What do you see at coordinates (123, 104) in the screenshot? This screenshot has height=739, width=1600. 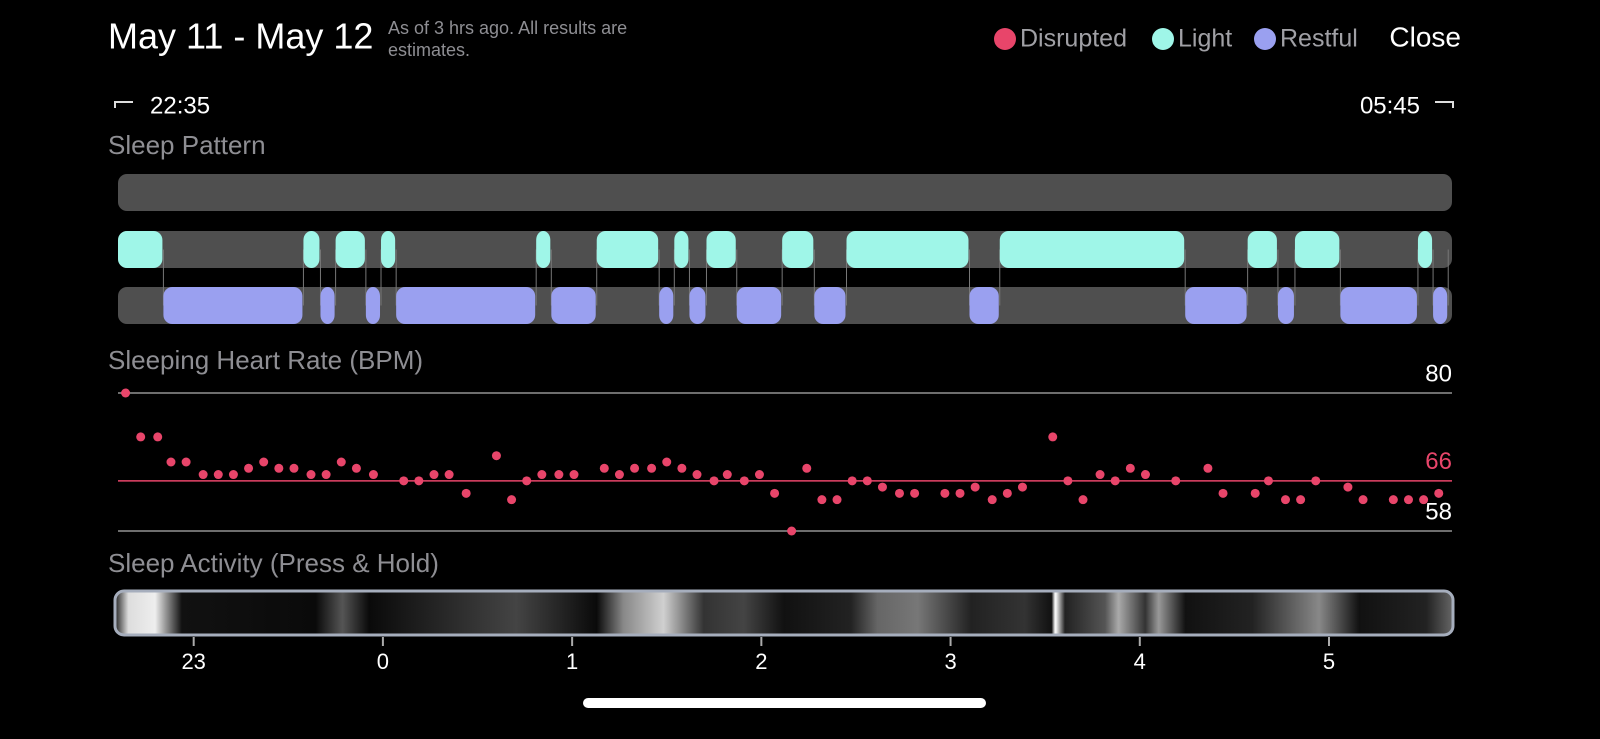 I see `start-bracket` at bounding box center [123, 104].